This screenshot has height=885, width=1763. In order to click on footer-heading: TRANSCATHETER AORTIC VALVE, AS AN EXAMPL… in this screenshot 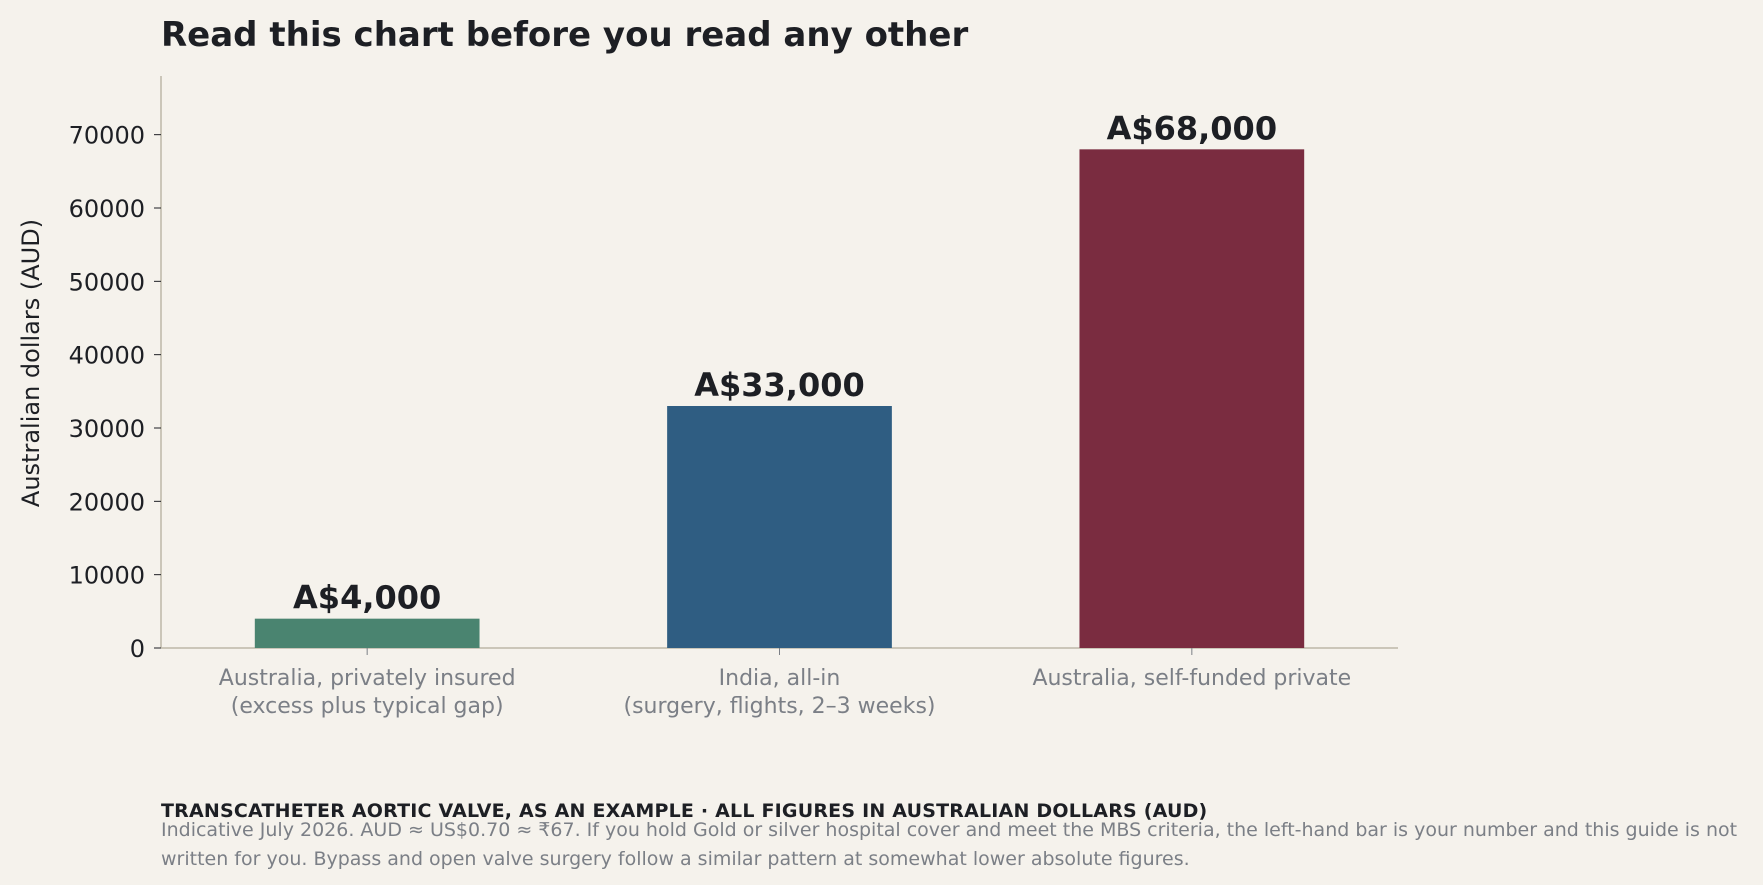, I will do `click(684, 811)`.